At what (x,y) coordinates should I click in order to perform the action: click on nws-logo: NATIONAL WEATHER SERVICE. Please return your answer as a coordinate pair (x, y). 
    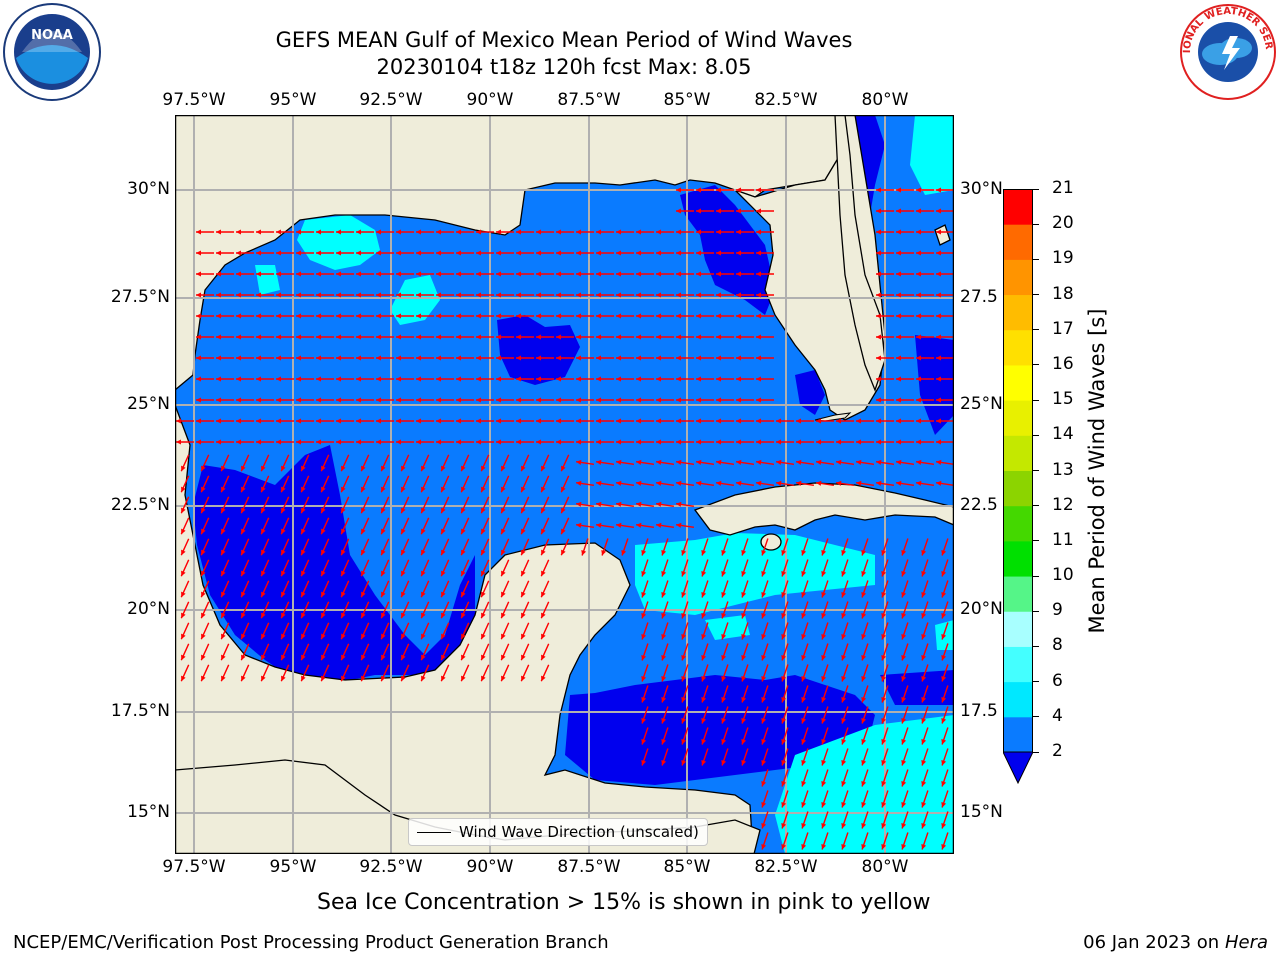
    Looking at the image, I should click on (1226, 51).